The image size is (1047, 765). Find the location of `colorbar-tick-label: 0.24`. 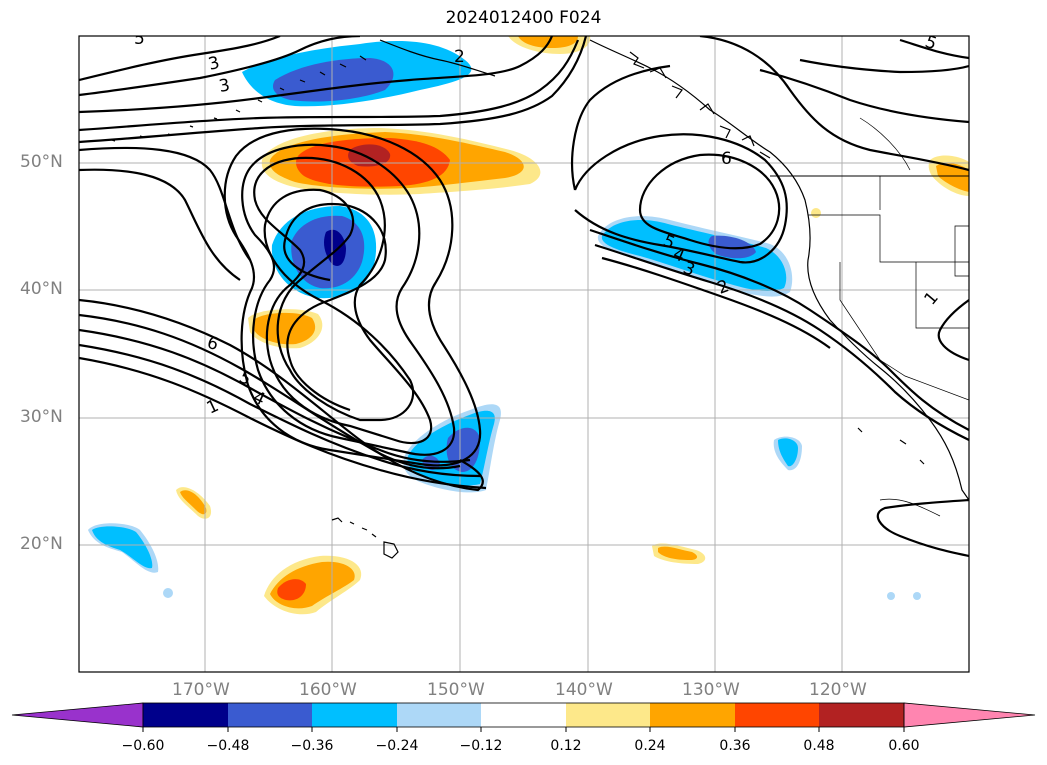

colorbar-tick-label: 0.24 is located at coordinates (650, 746).